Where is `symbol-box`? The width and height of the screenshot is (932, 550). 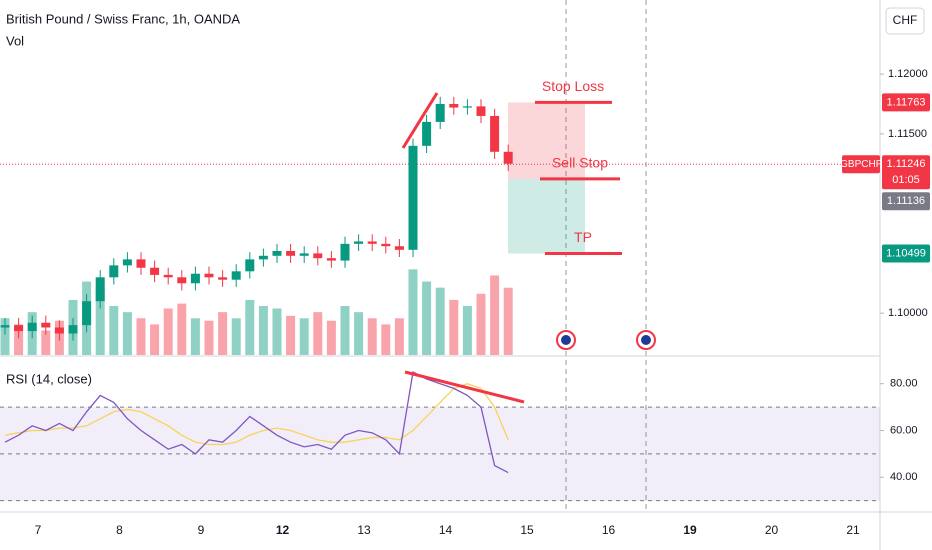
symbol-box is located at coordinates (861, 164).